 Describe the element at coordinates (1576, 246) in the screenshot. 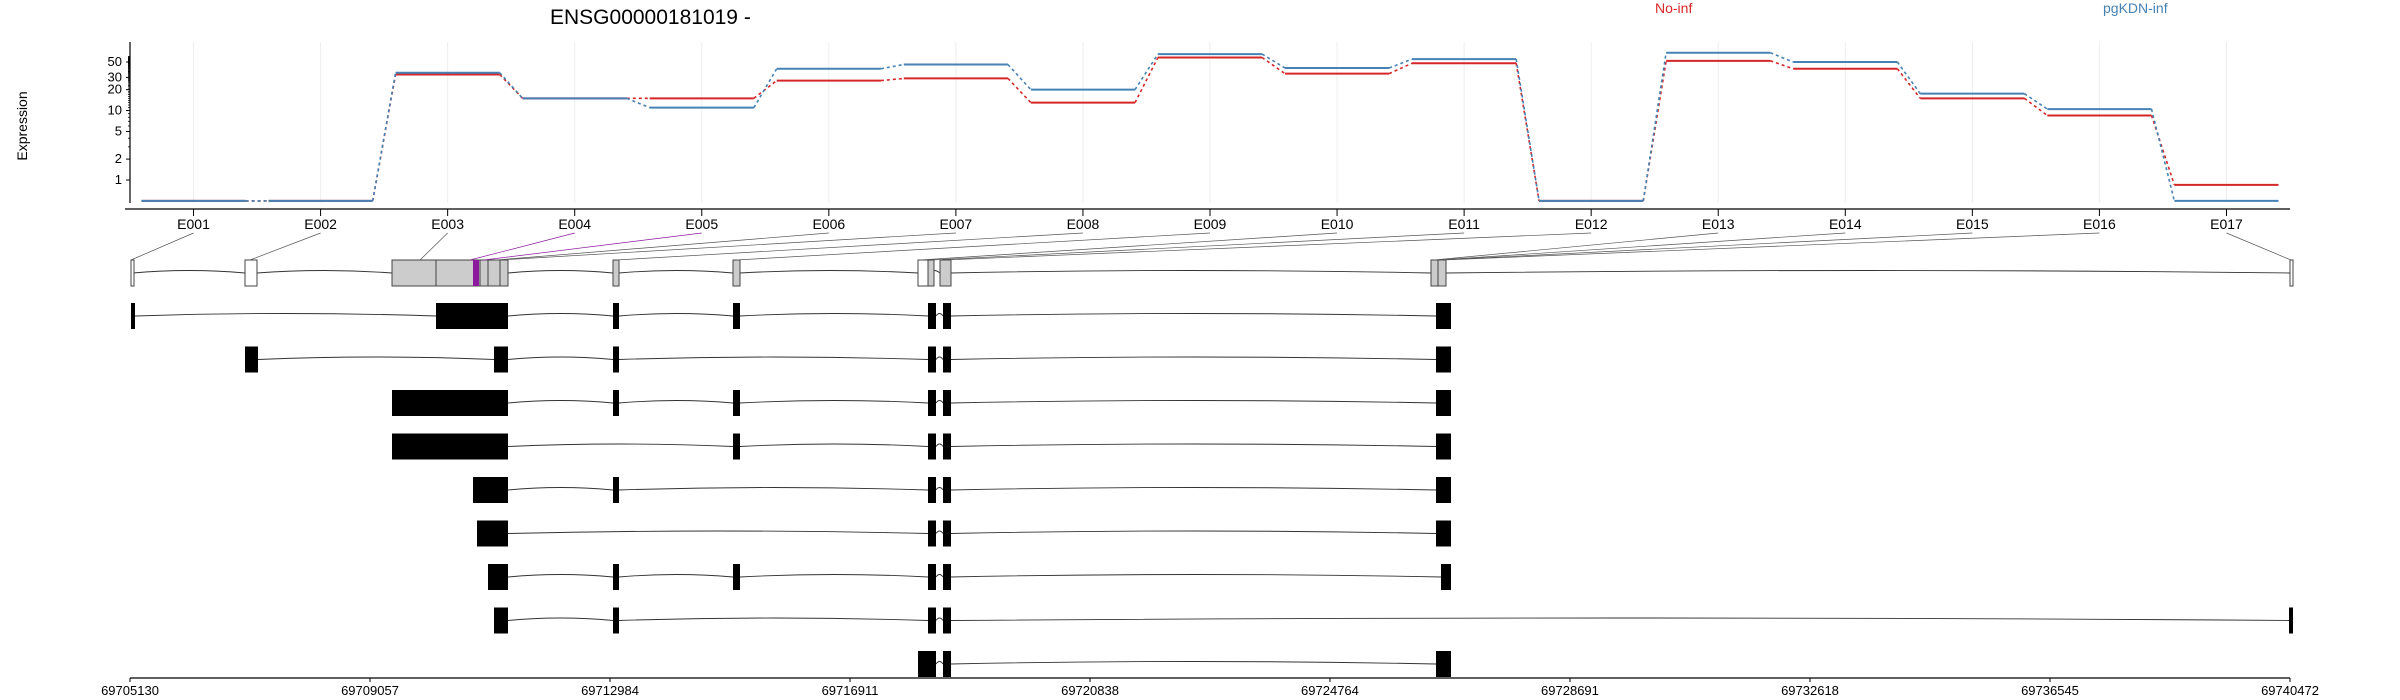

I see `connector-E013` at that location.